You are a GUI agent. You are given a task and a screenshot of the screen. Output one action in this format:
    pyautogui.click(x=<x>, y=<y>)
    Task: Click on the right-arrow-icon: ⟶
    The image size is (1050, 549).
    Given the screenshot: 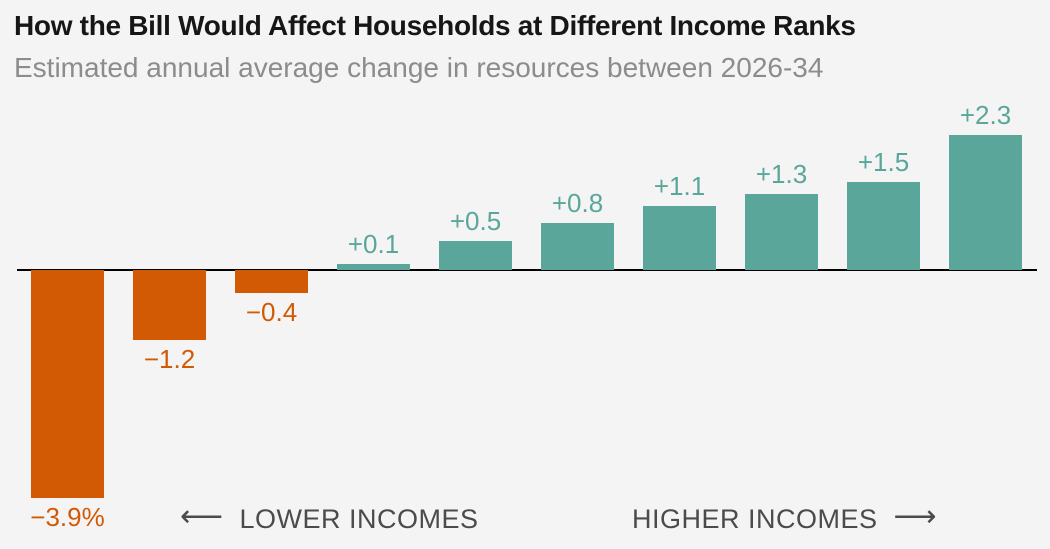 What is the action you would take?
    pyautogui.click(x=915, y=516)
    